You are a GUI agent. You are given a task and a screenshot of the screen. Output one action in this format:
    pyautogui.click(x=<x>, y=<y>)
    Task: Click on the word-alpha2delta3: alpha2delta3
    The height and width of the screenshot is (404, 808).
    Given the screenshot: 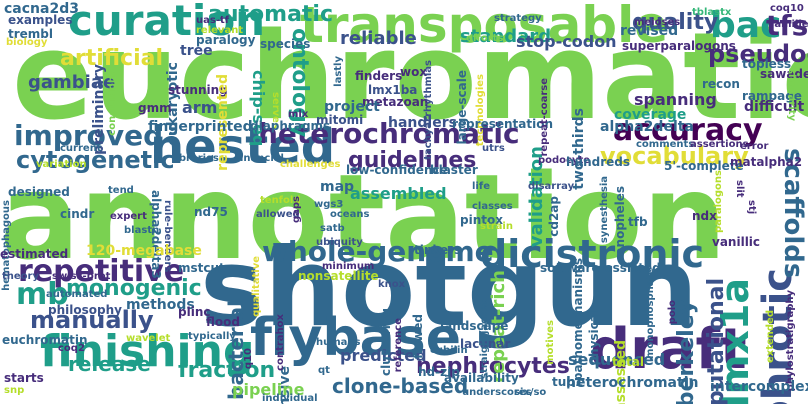 What is the action you would take?
    pyautogui.click(x=156, y=234)
    